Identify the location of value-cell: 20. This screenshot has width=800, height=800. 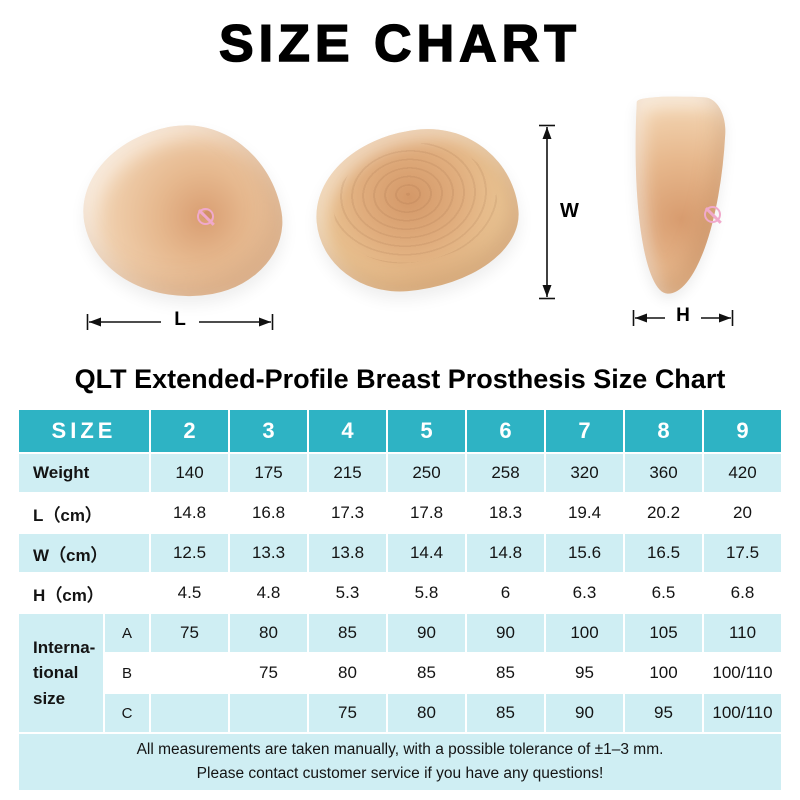
(742, 512).